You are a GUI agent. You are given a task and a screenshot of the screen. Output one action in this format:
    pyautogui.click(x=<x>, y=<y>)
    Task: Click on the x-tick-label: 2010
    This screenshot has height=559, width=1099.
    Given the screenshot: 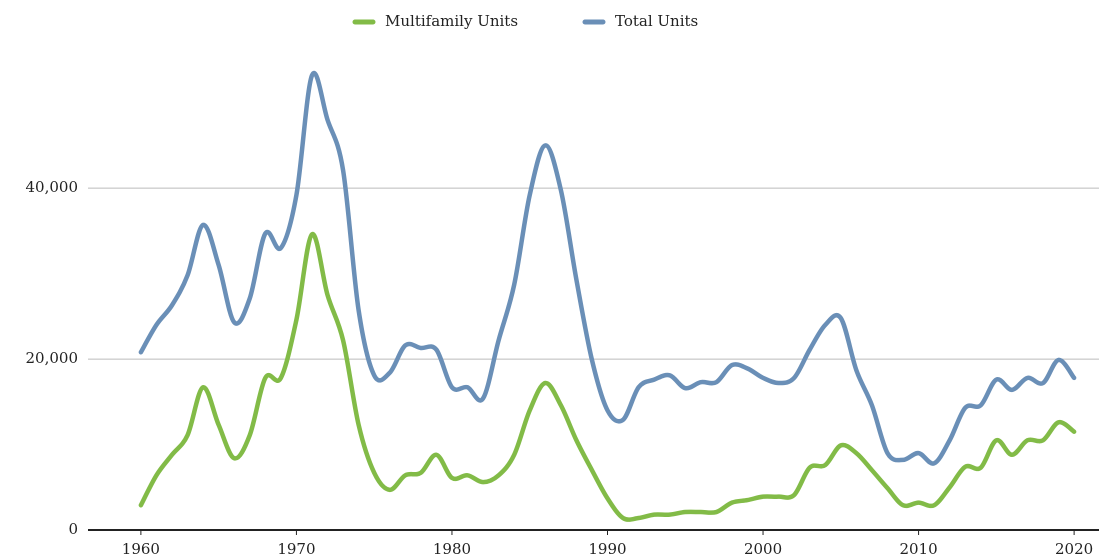 What is the action you would take?
    pyautogui.click(x=918, y=549)
    